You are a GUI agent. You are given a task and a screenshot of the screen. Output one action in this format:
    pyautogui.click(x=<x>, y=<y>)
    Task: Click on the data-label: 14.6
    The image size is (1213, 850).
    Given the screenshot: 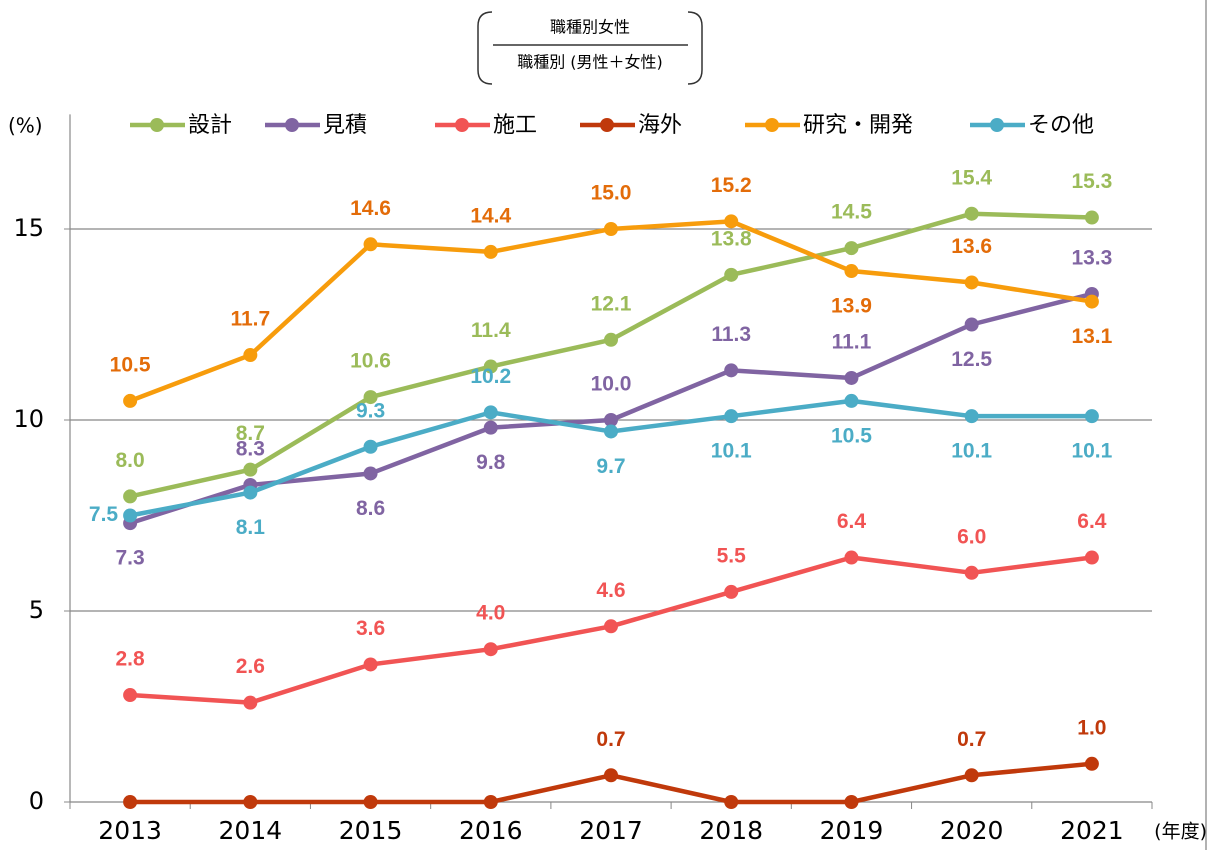 What is the action you would take?
    pyautogui.click(x=370, y=208)
    